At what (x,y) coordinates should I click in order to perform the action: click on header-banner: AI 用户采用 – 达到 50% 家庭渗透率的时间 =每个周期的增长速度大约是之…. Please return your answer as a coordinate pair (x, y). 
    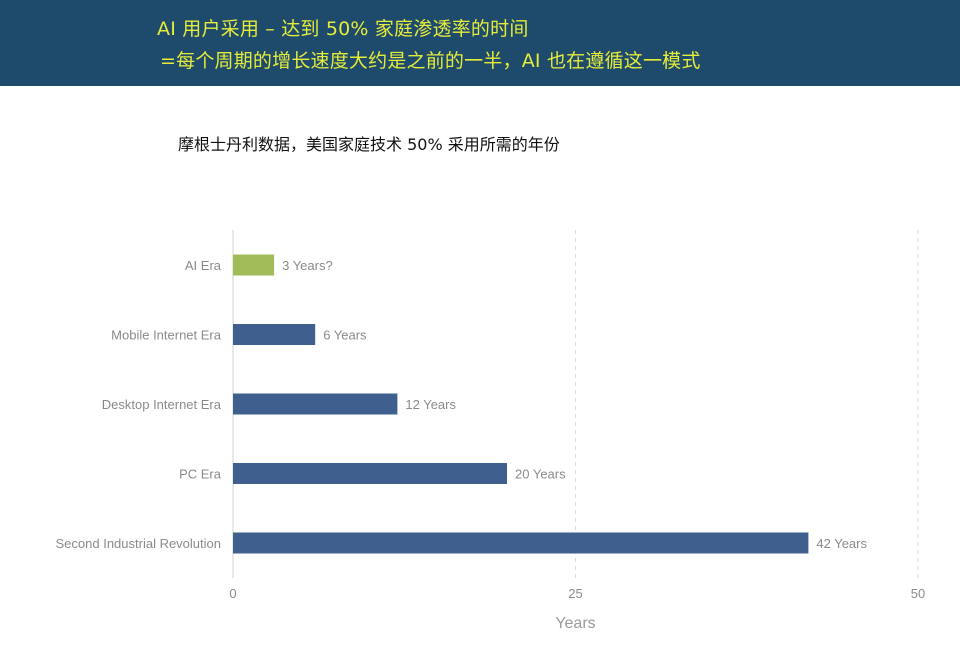
    Looking at the image, I should click on (480, 43).